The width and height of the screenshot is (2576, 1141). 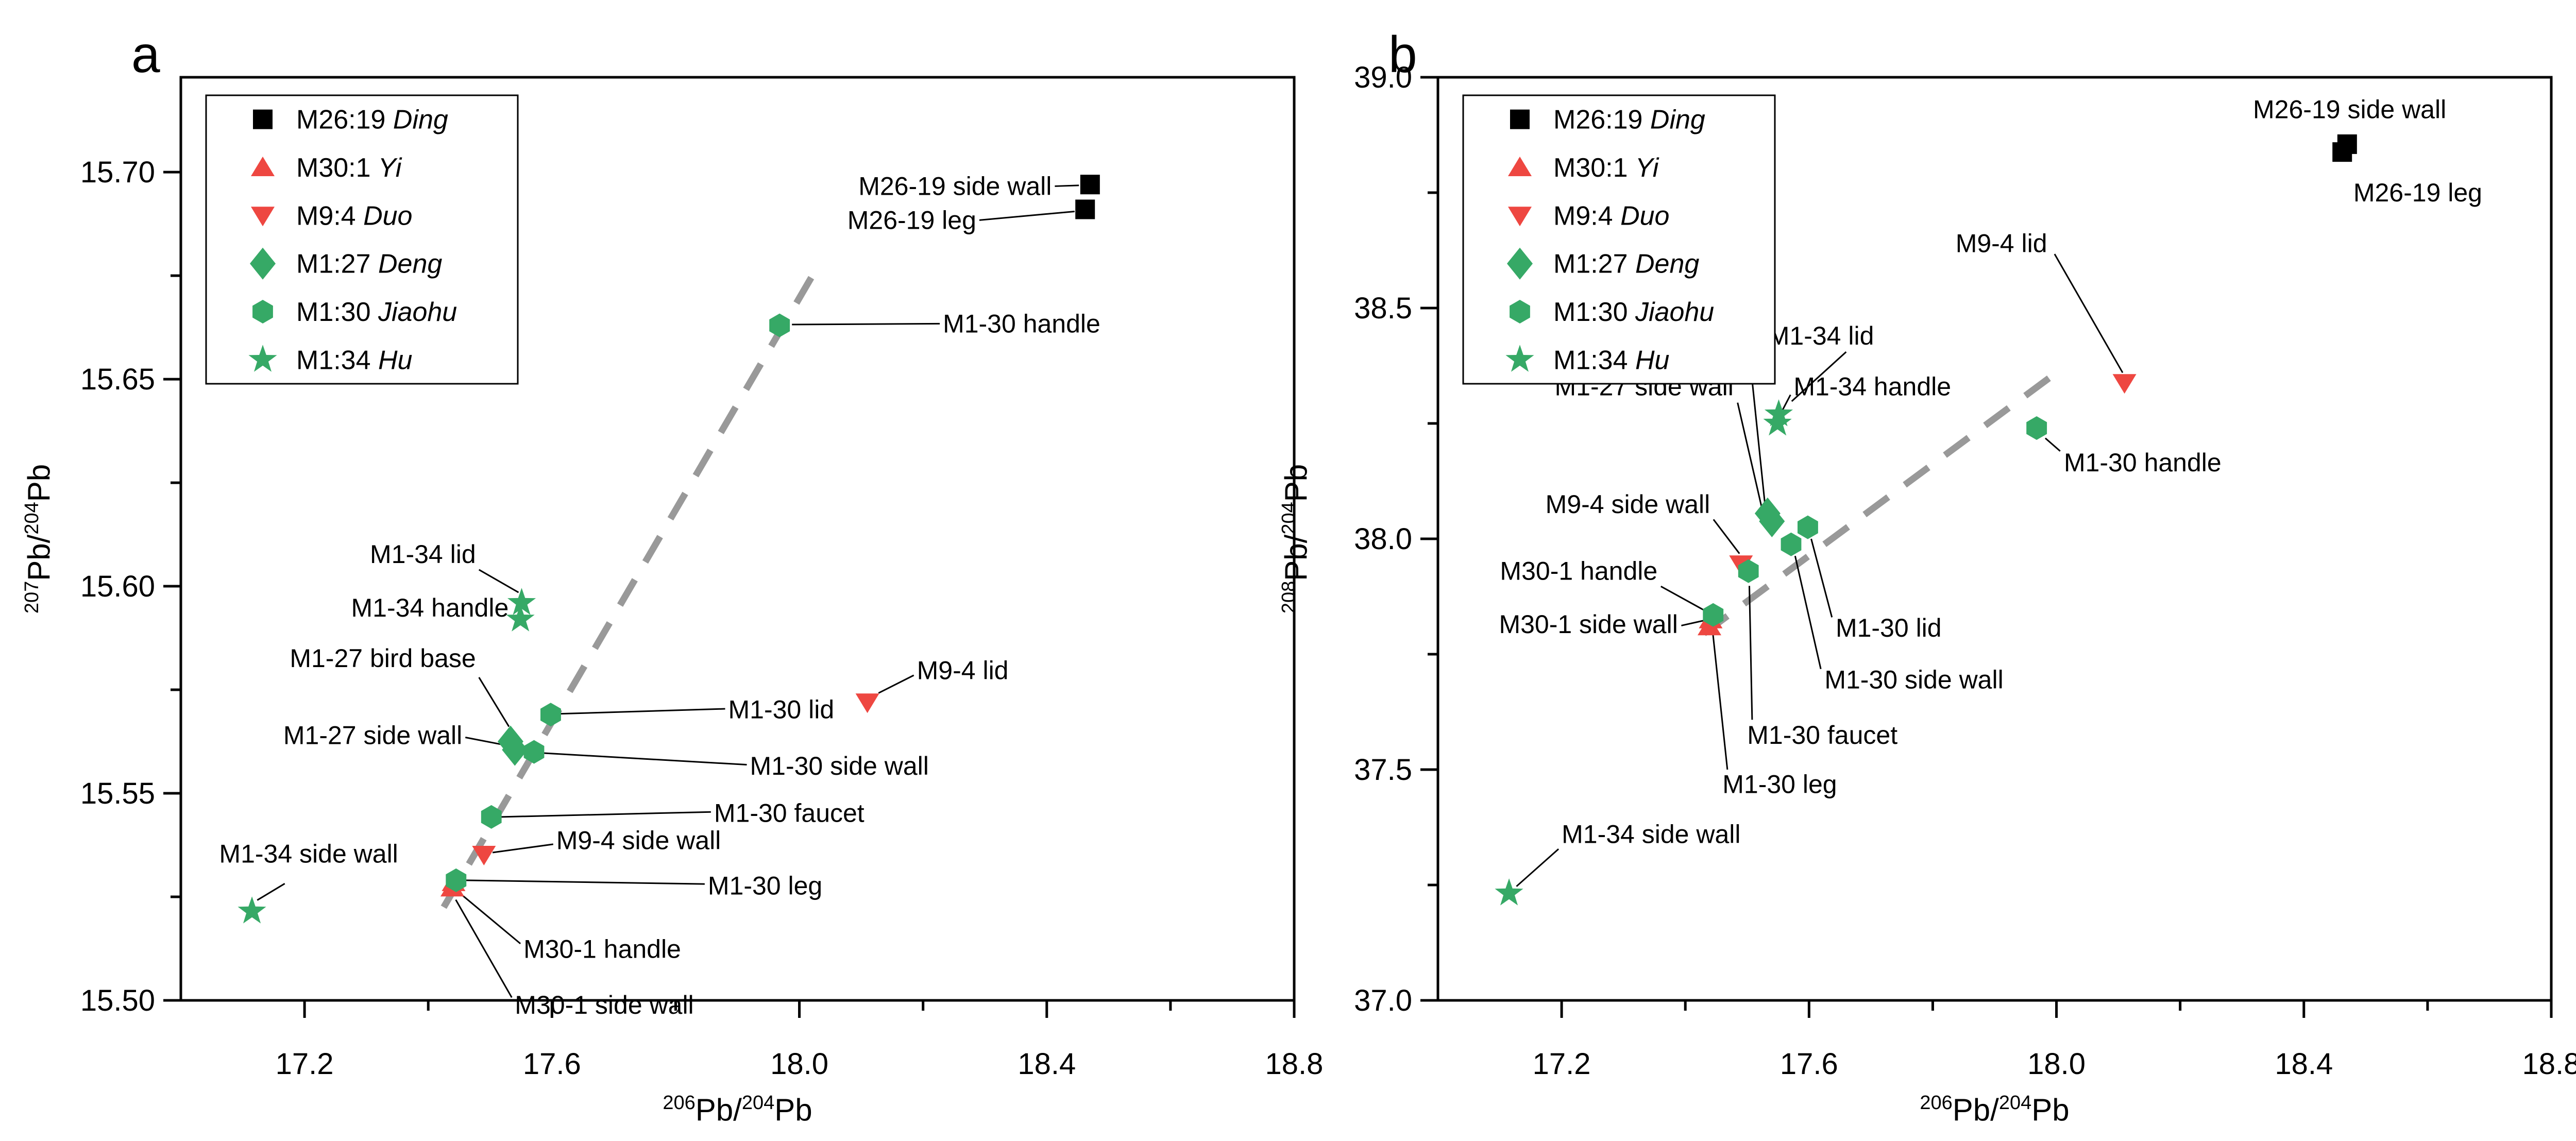 What do you see at coordinates (789, 813) in the screenshot?
I see `annotation-label-m1-30-faucet: M1-30 faucet` at bounding box center [789, 813].